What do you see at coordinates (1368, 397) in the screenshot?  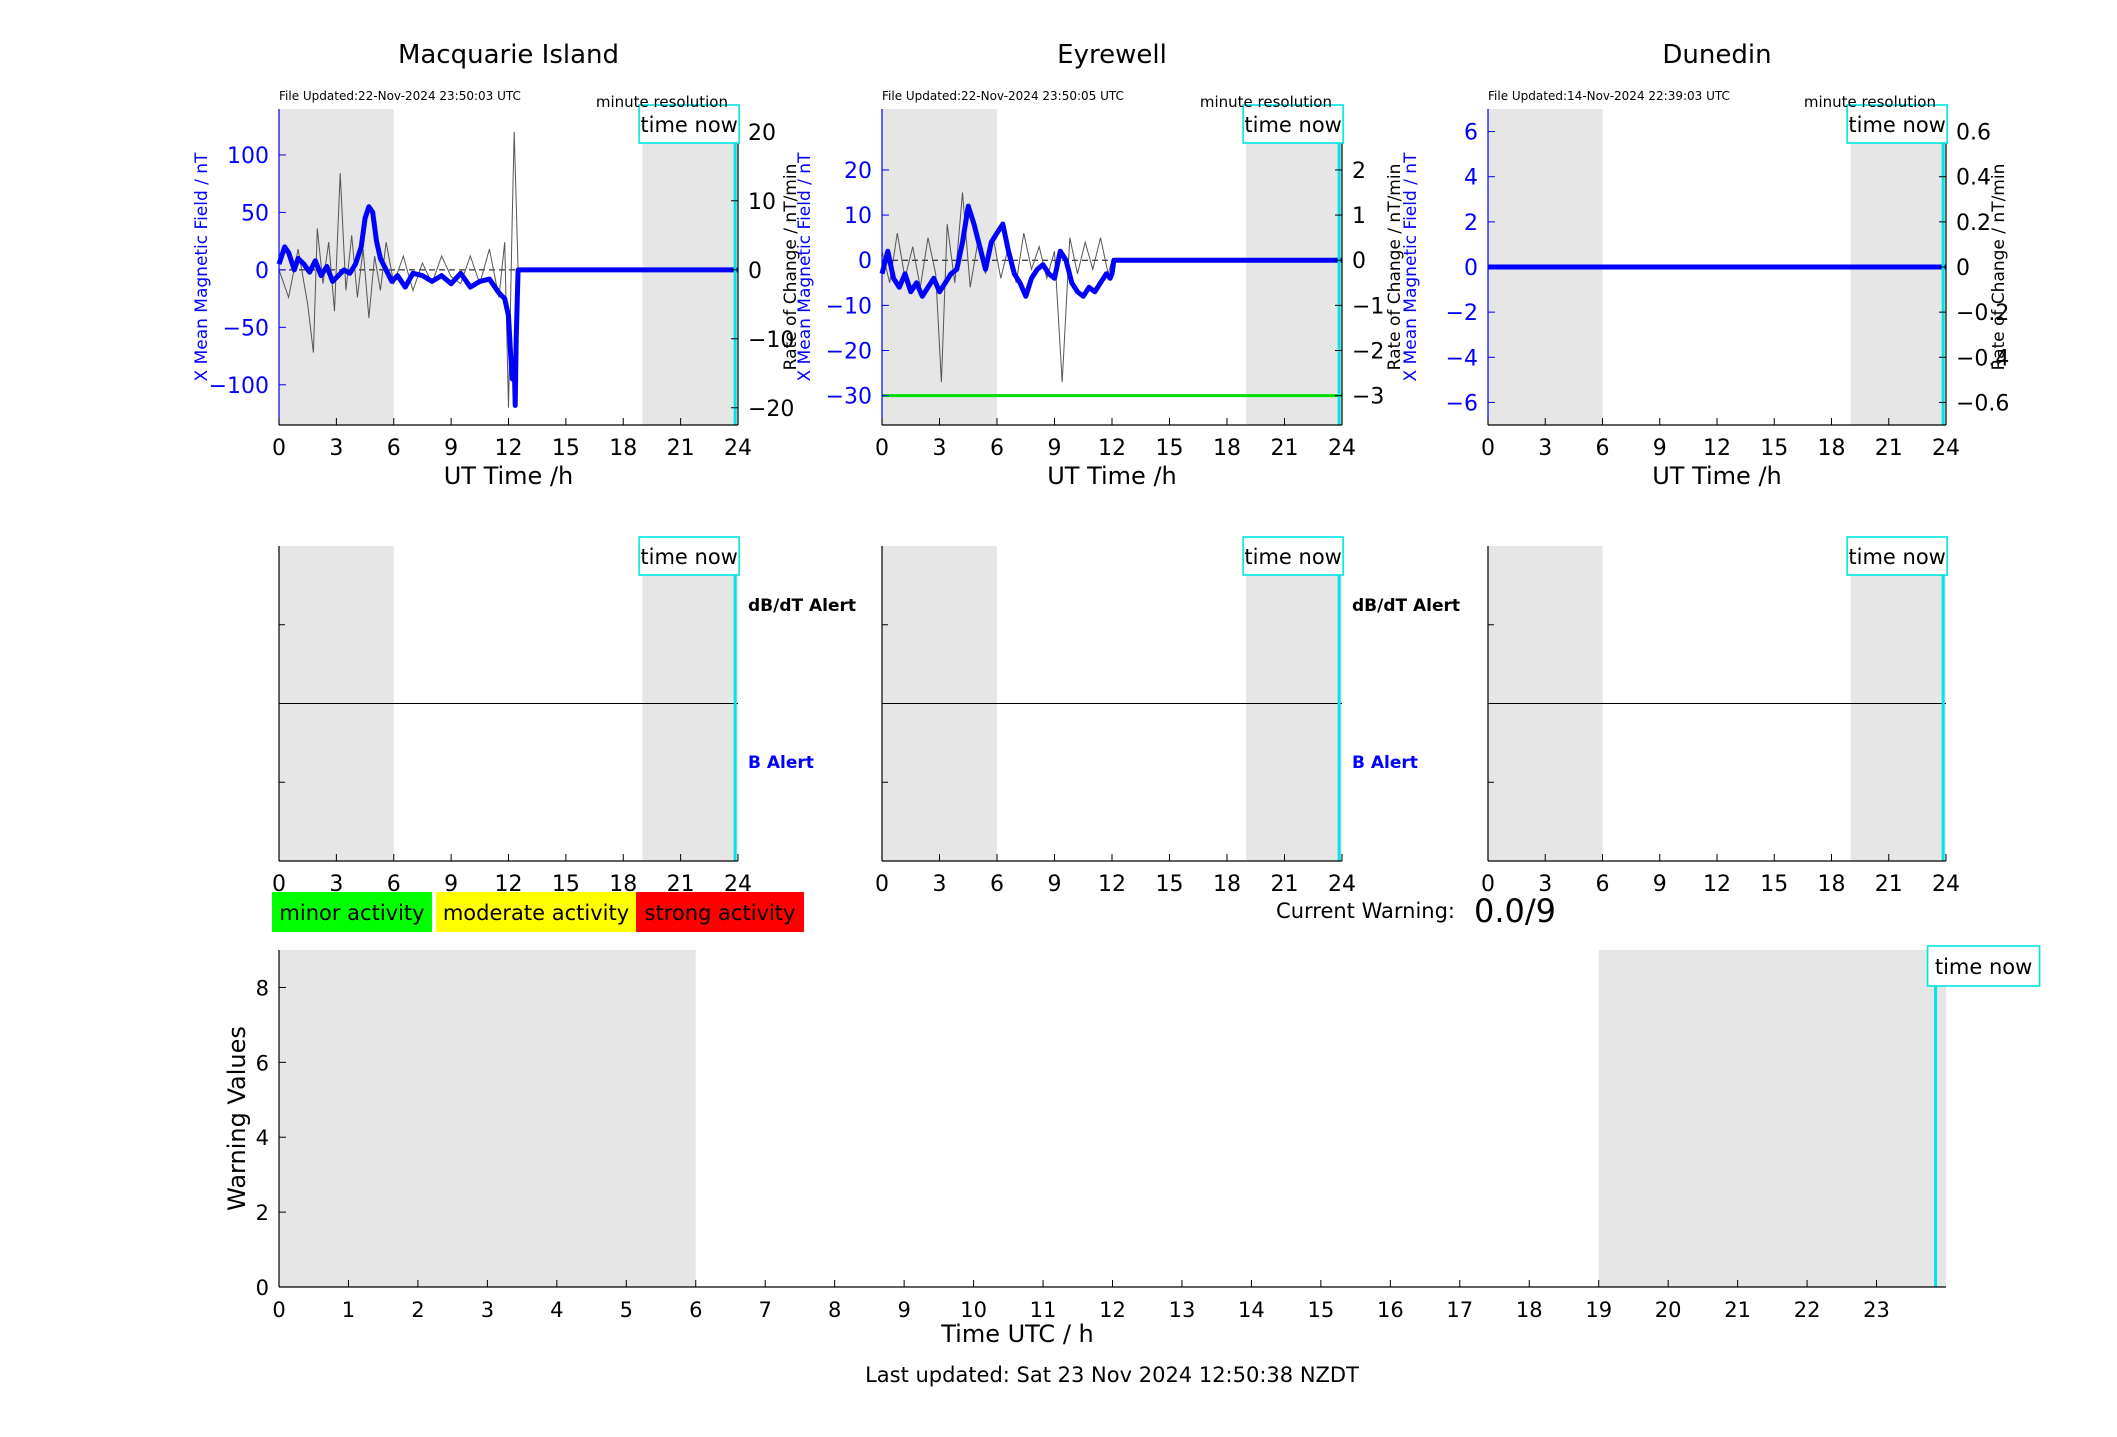 I see `y-tick-label-right: −3` at bounding box center [1368, 397].